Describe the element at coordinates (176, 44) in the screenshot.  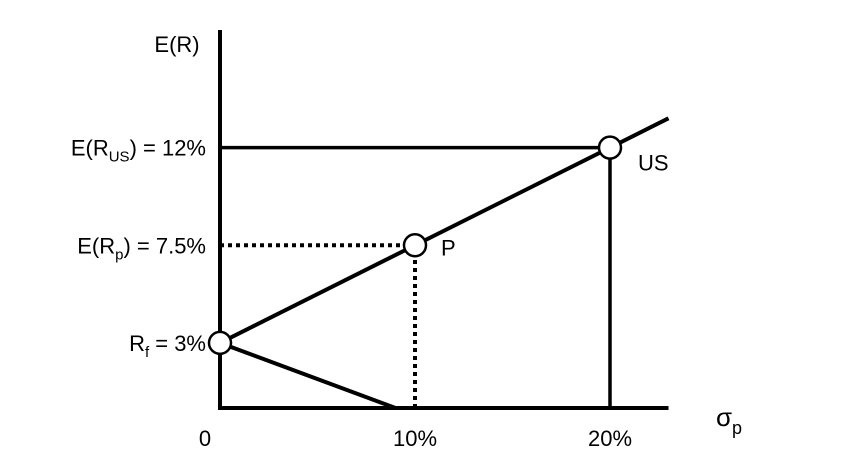
I see `y-axis-title: E(R)` at that location.